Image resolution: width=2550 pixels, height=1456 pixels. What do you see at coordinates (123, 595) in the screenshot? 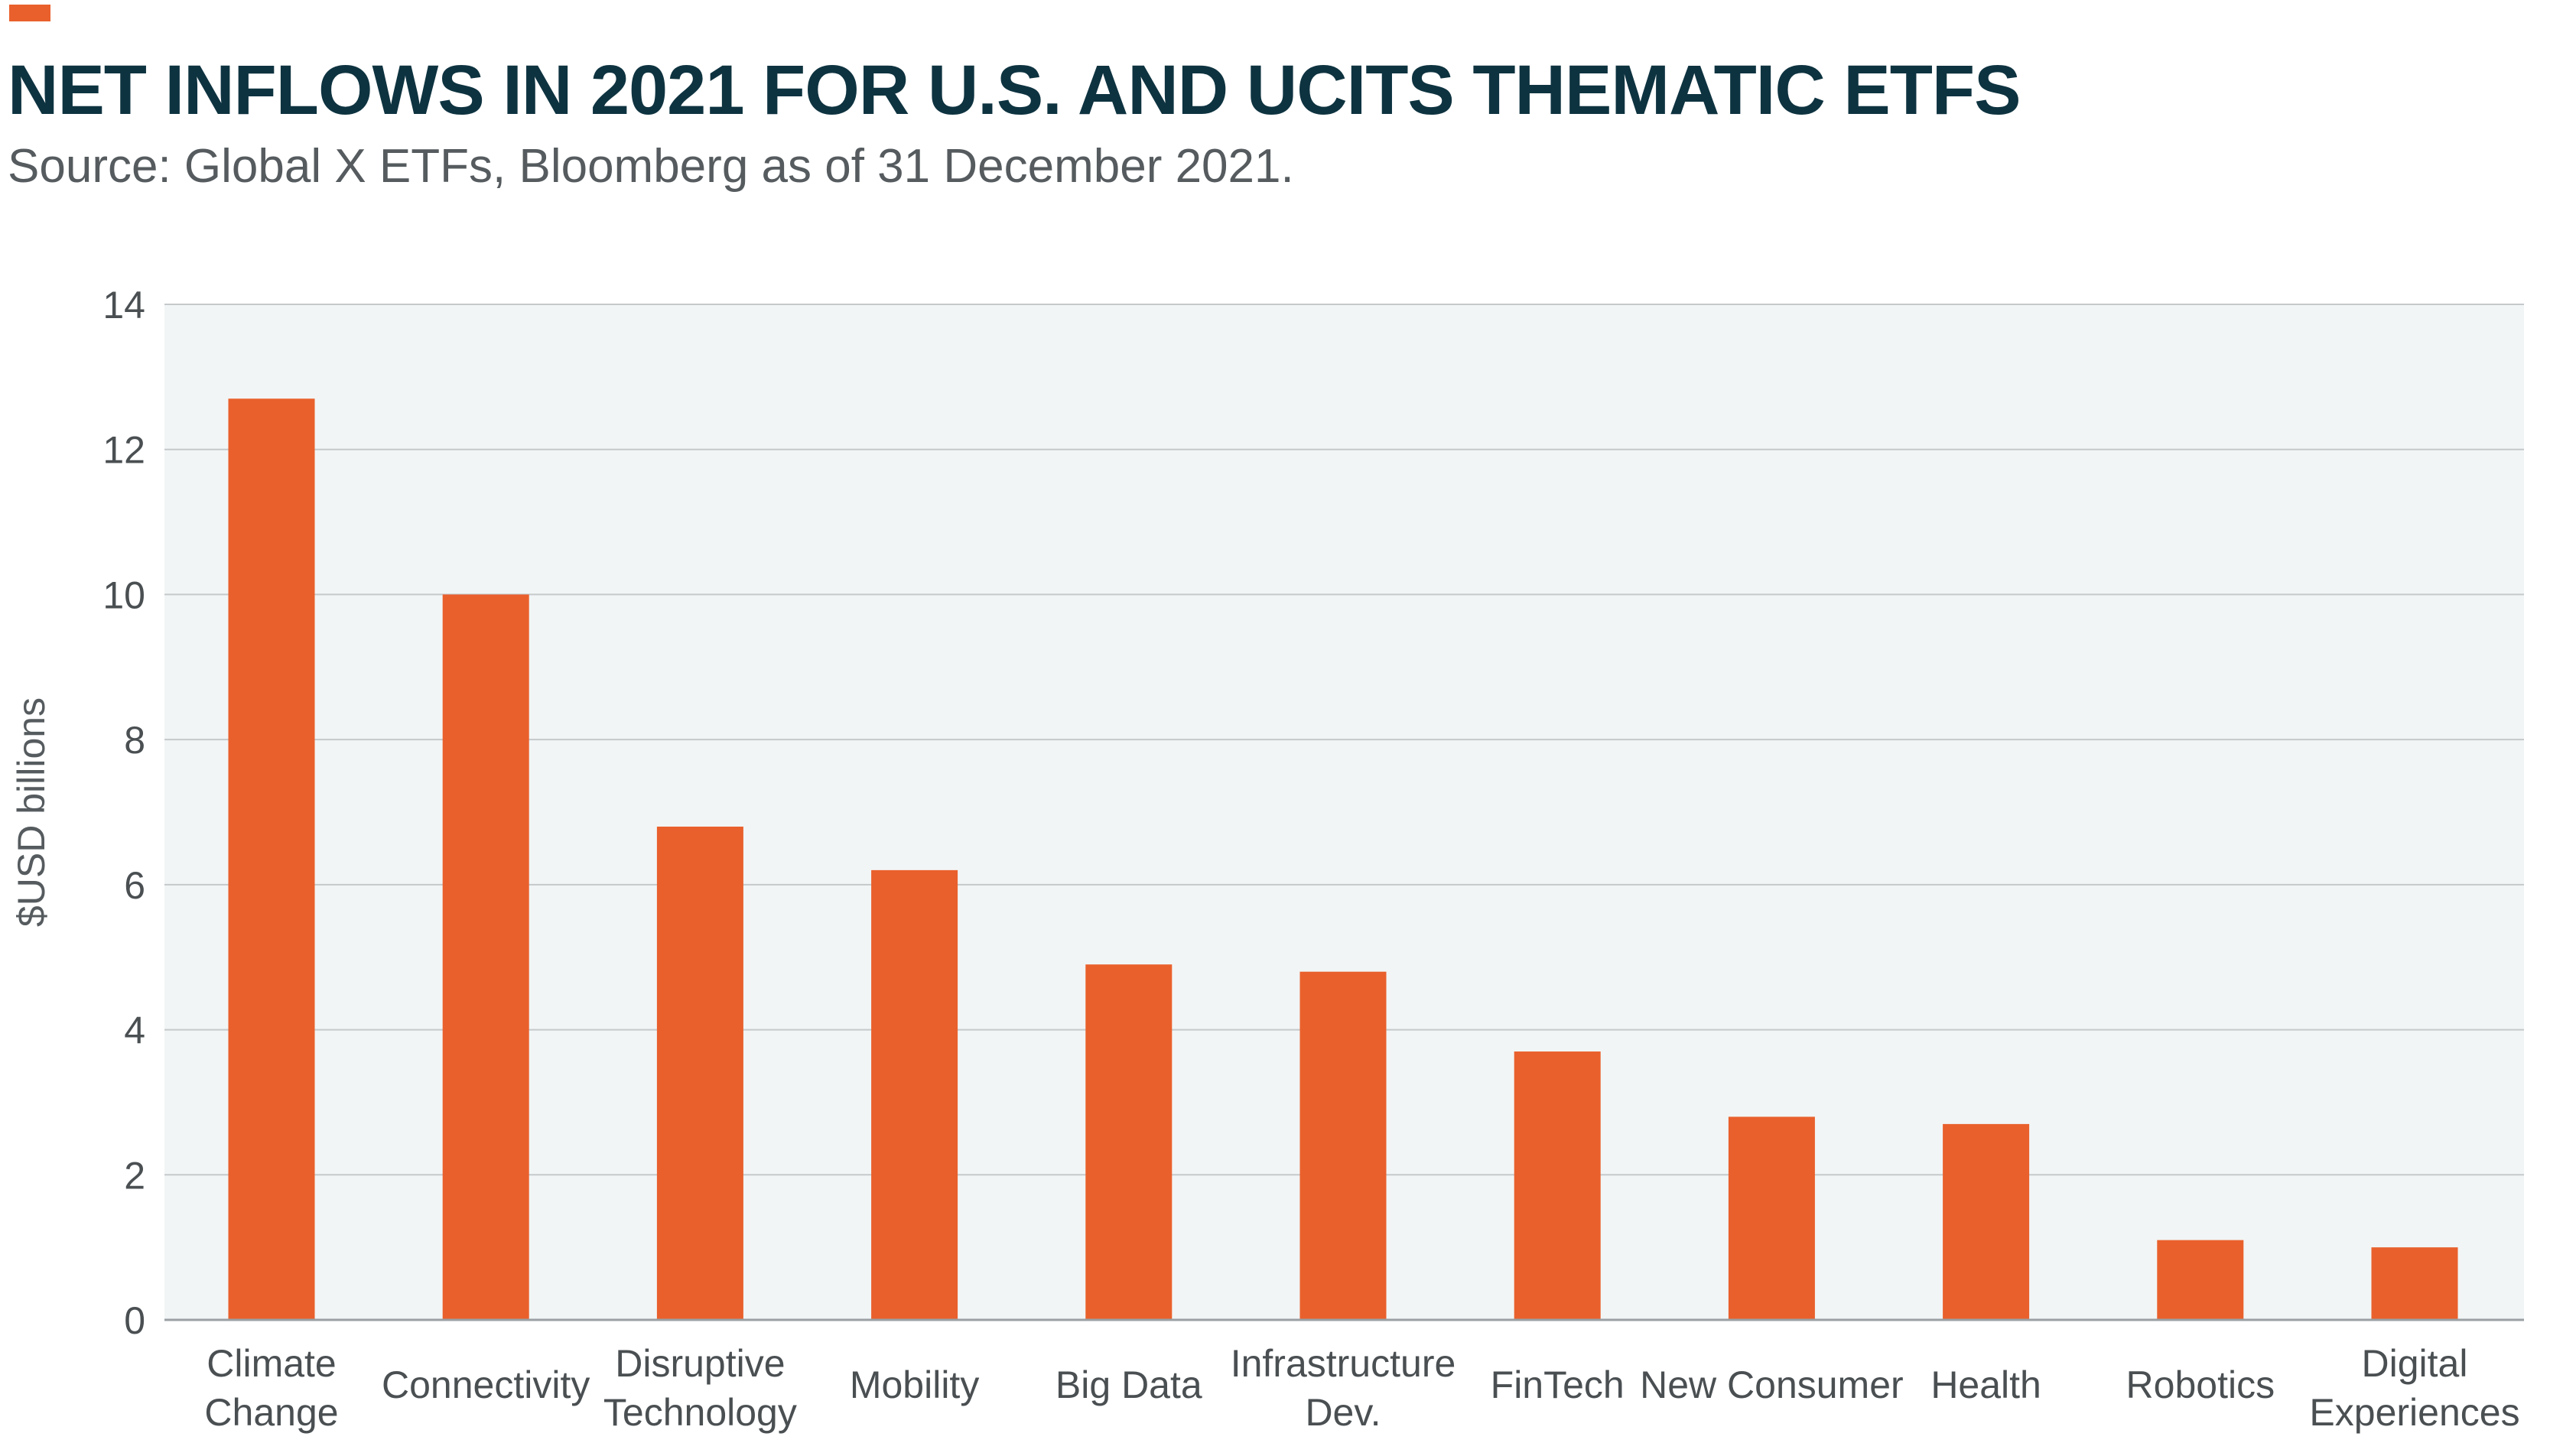
I see `y-tick-label: 10` at bounding box center [123, 595].